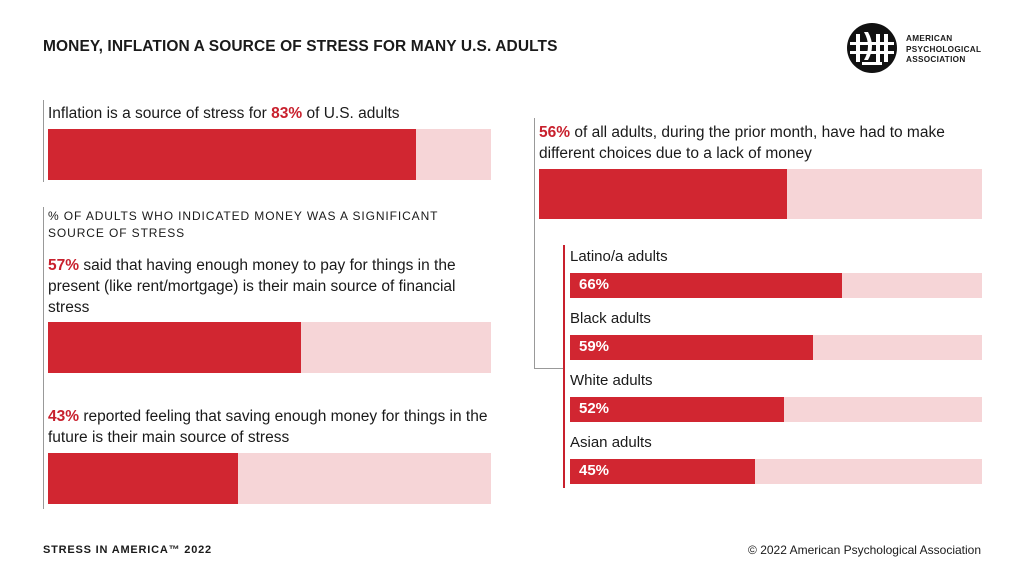  Describe the element at coordinates (706, 285) in the screenshot. I see `group-bar-latino` at that location.